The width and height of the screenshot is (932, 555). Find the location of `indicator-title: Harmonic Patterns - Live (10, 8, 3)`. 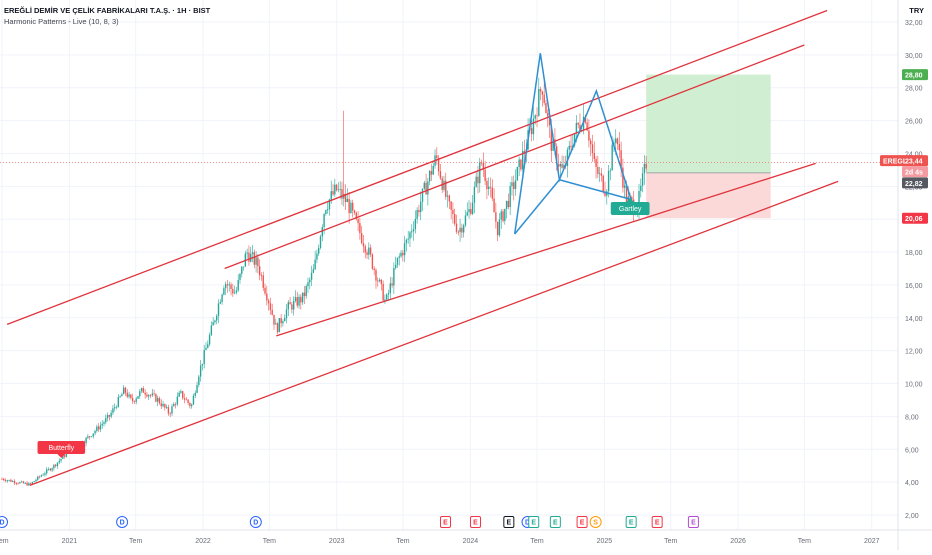

indicator-title: Harmonic Patterns - Live (10, 8, 3) is located at coordinates (61, 21).